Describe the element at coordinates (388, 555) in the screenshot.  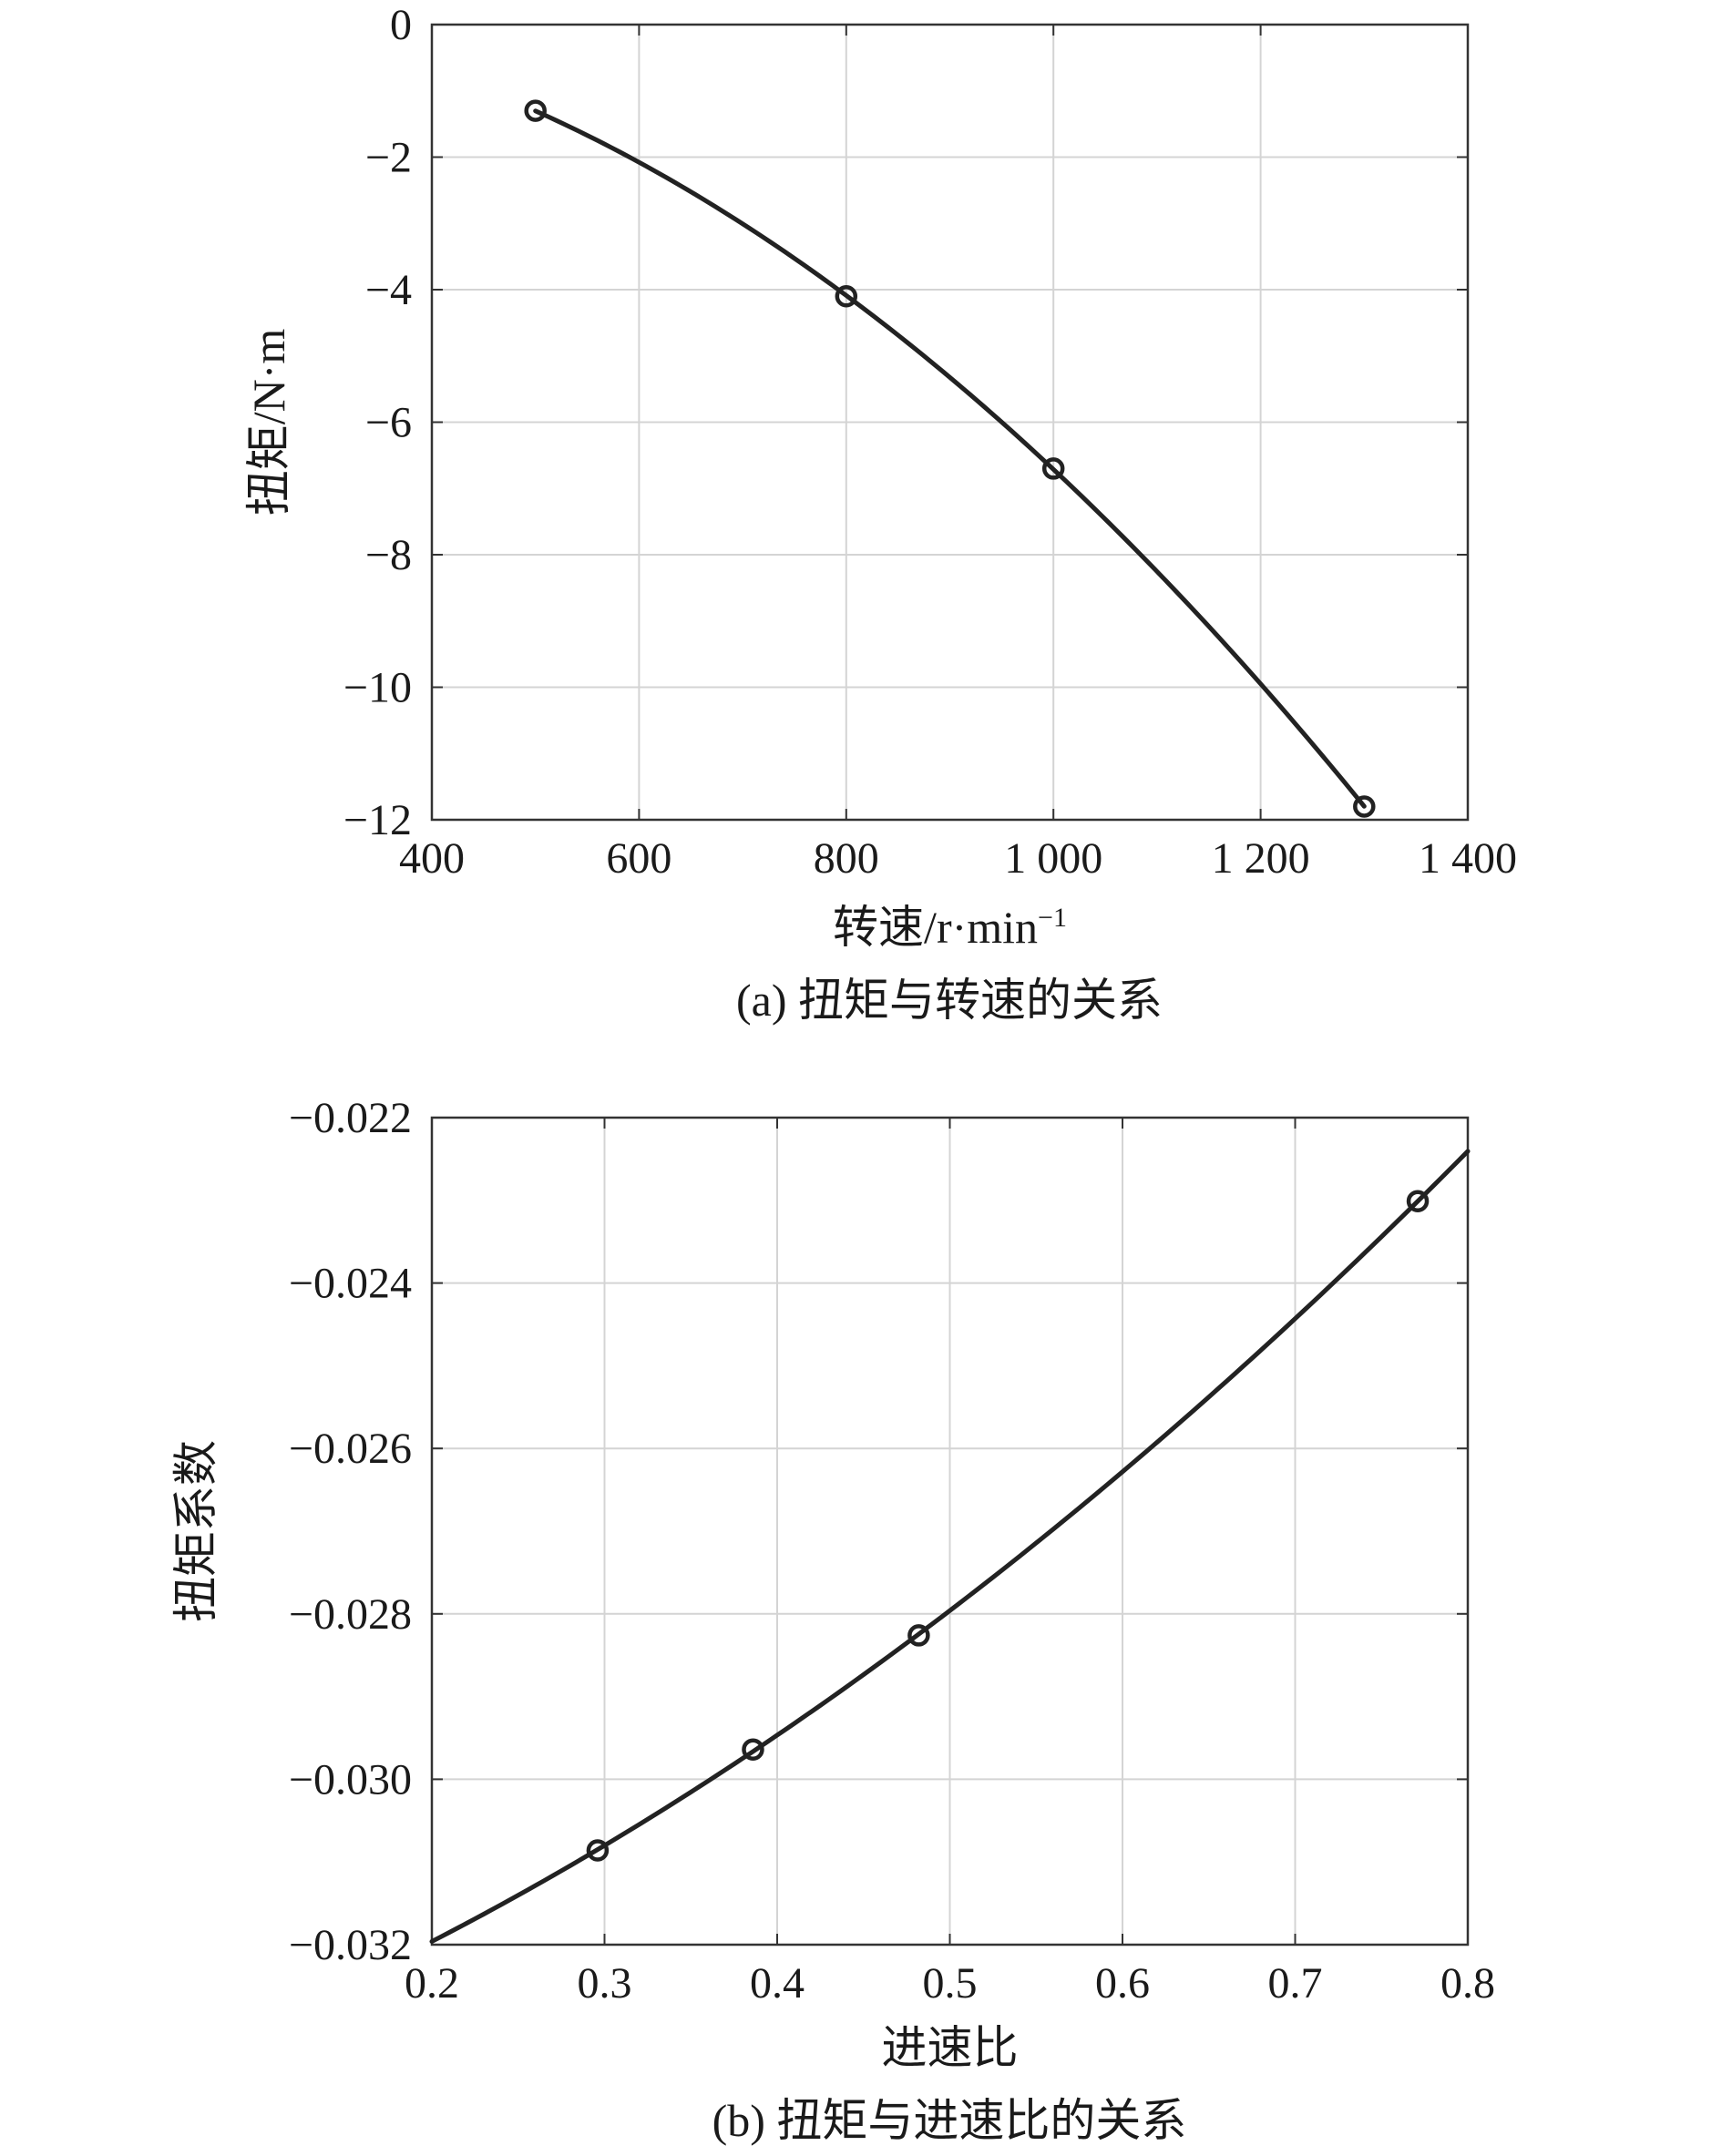
I see `y-tick-label: −8` at that location.